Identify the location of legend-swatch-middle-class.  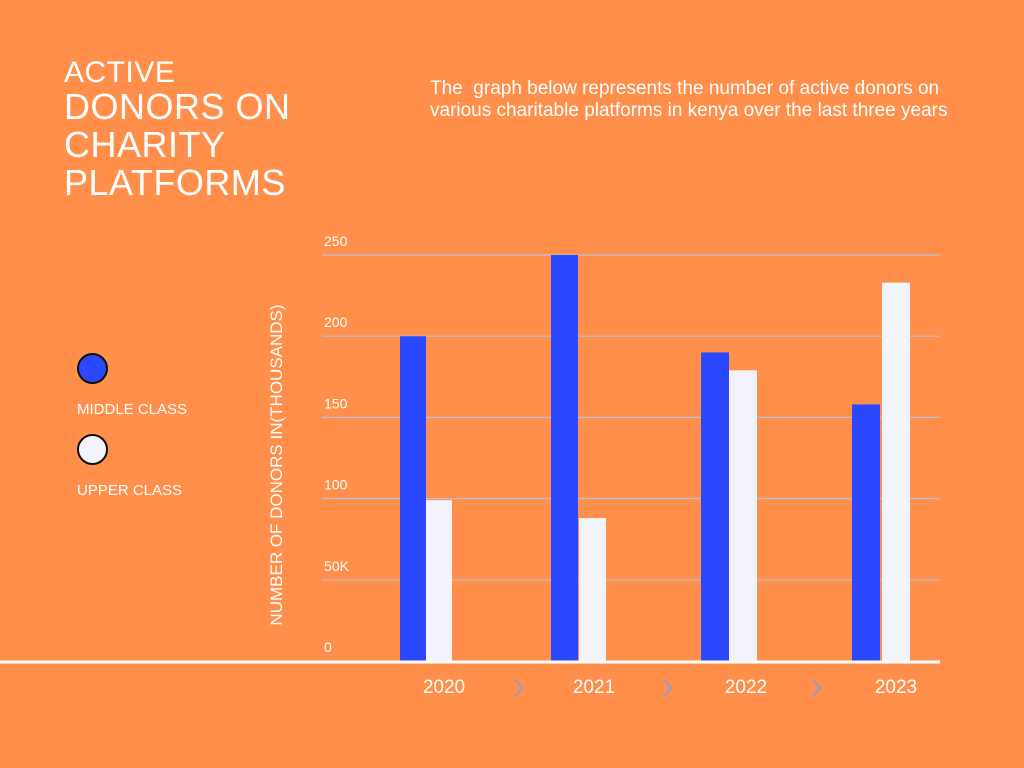
(92, 368).